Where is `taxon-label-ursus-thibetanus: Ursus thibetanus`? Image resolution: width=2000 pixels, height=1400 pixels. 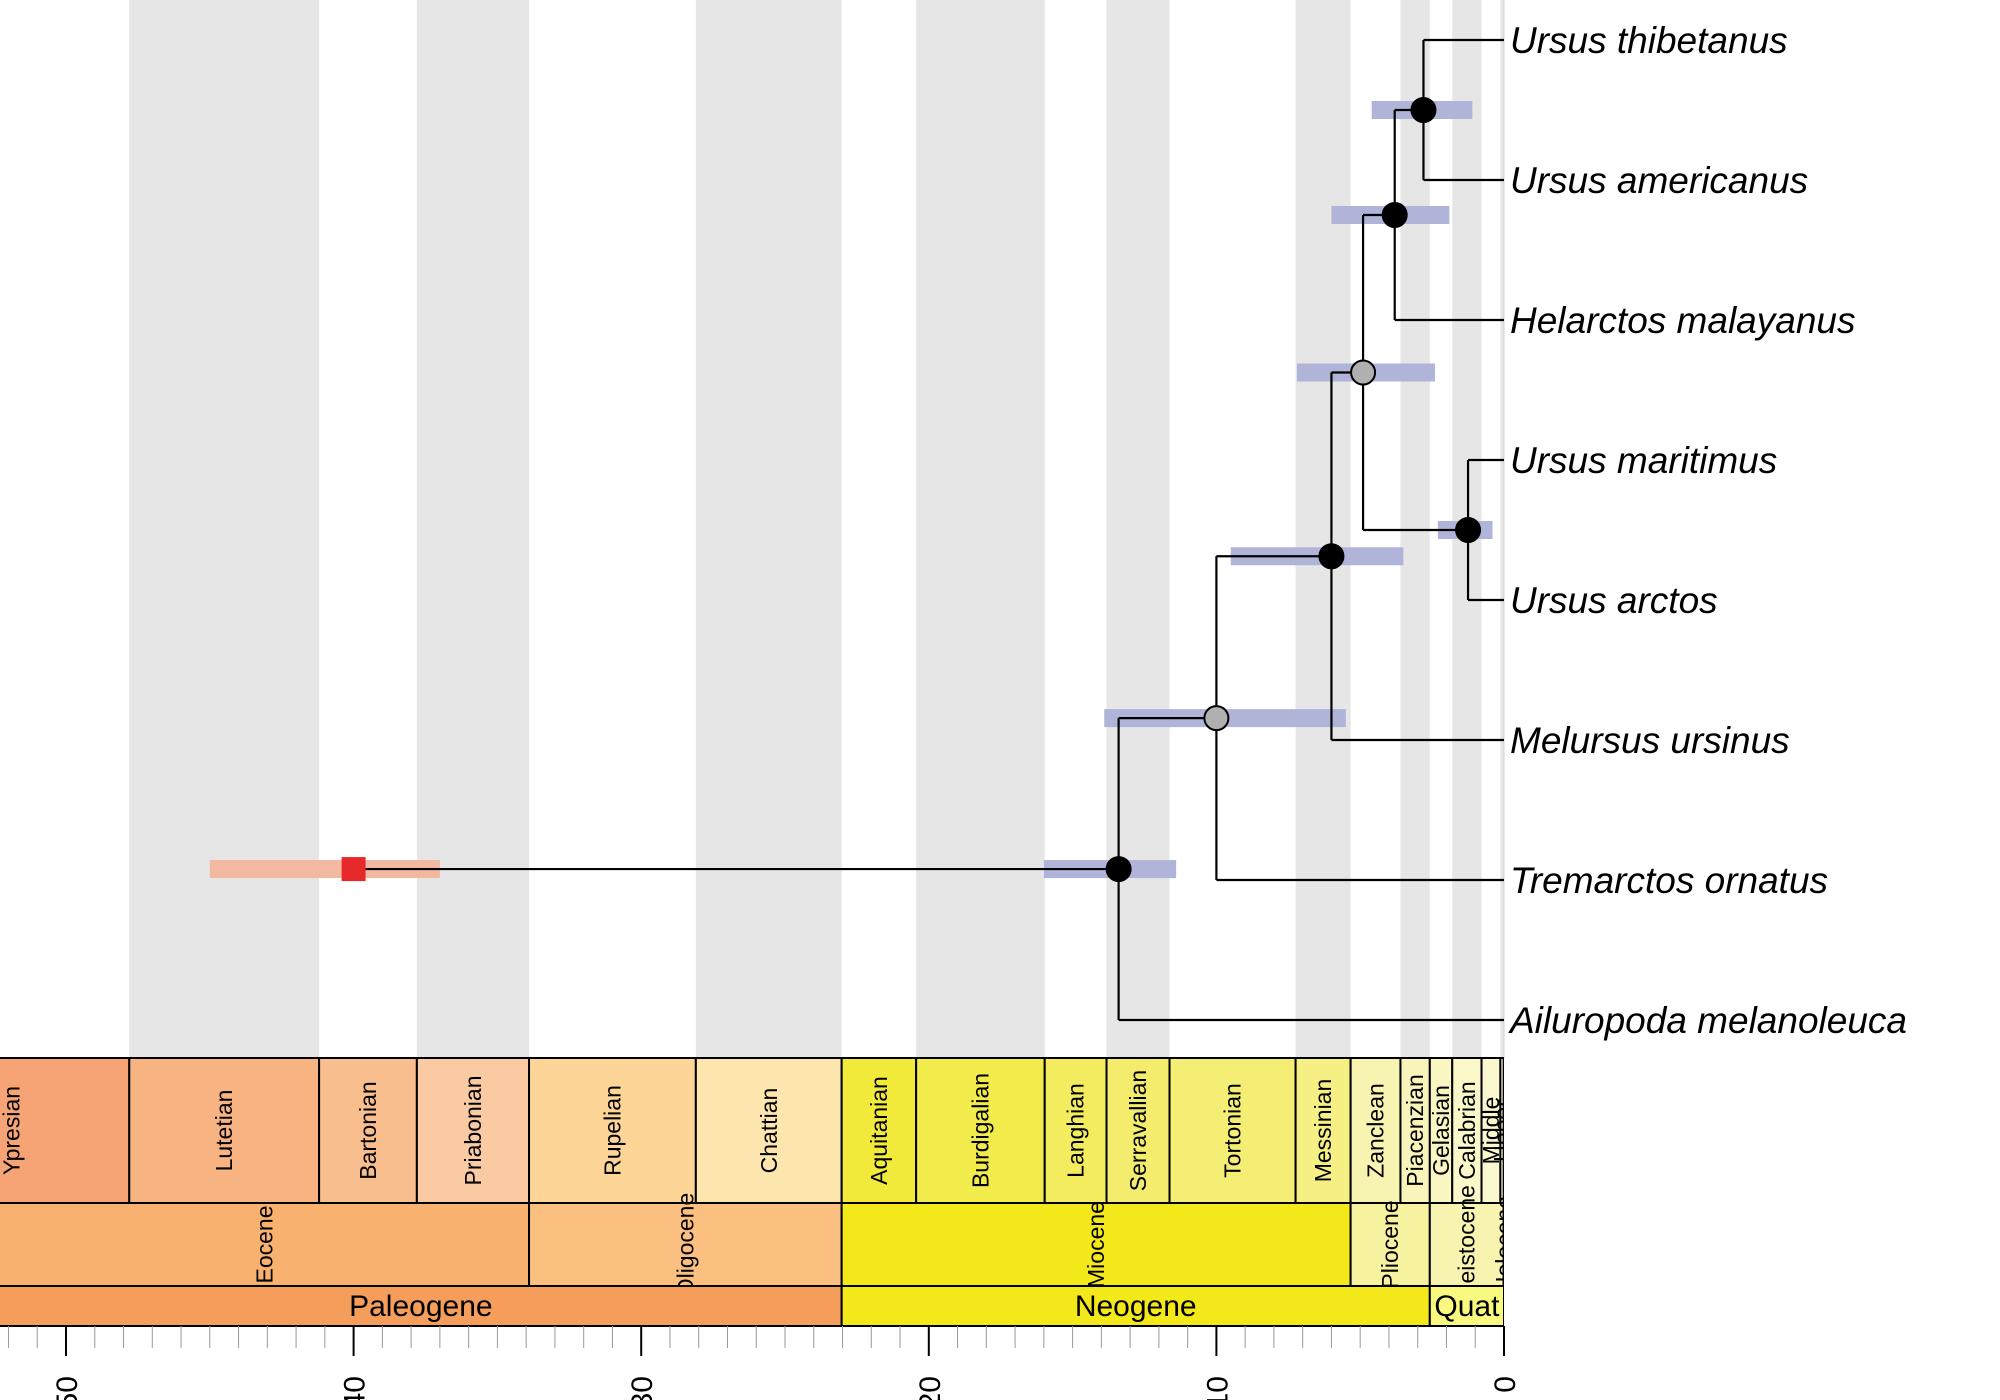 taxon-label-ursus-thibetanus: Ursus thibetanus is located at coordinates (1649, 40).